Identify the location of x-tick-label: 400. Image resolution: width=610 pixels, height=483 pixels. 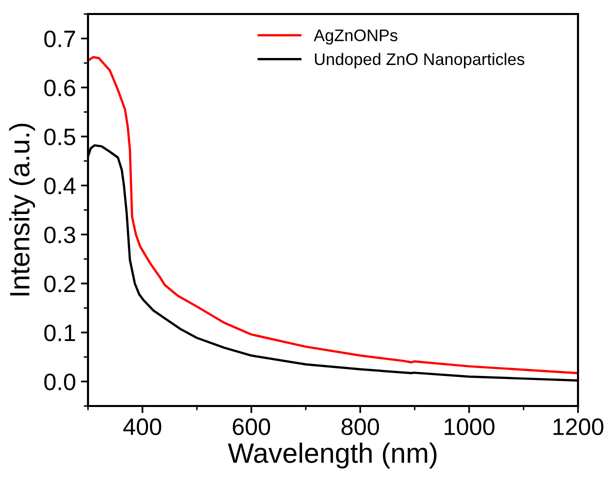
(142, 427).